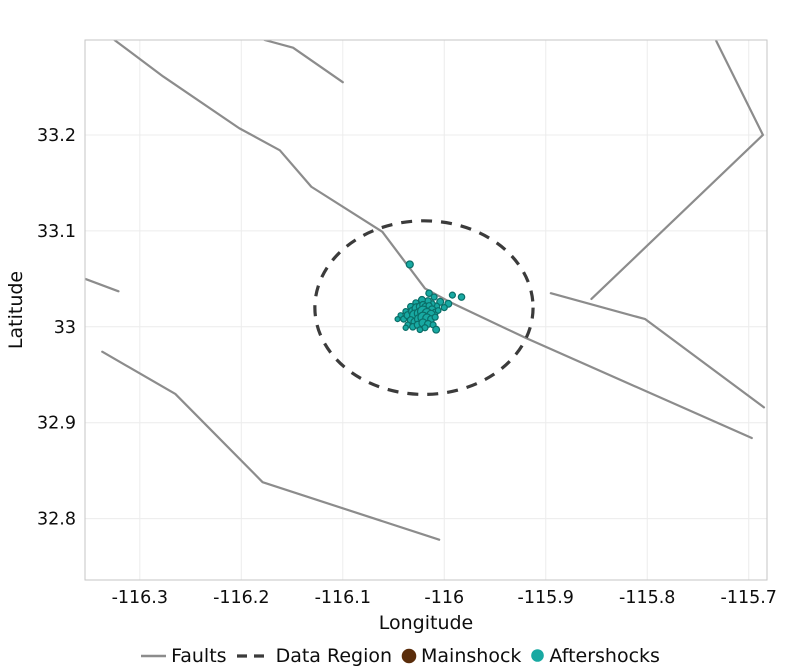 The height and width of the screenshot is (670, 800). Describe the element at coordinates (56, 424) in the screenshot. I see `y-tick-label: 32.9` at that location.